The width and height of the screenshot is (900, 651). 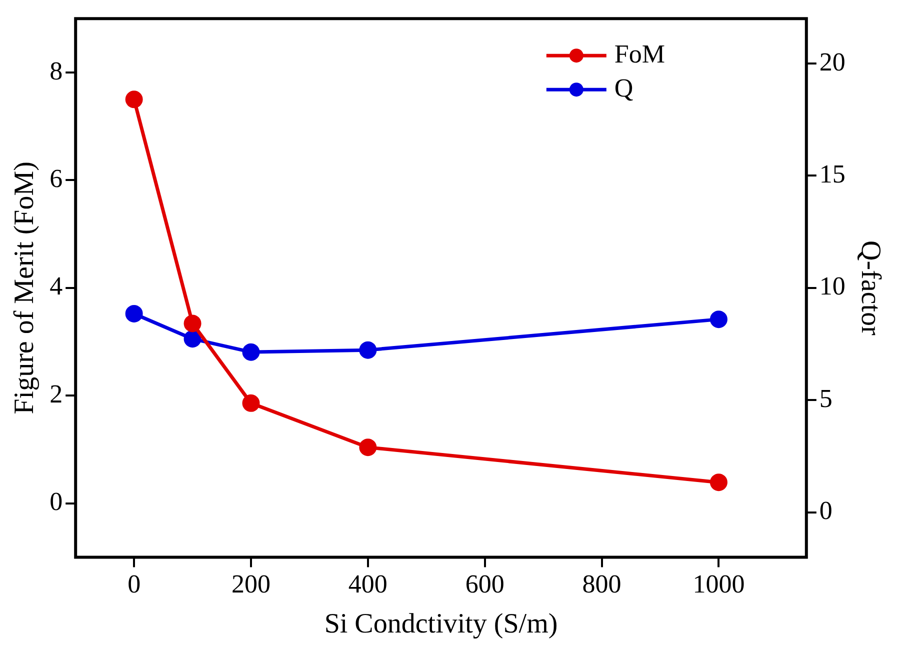 I want to click on y-tick-label: 2, so click(x=56, y=393).